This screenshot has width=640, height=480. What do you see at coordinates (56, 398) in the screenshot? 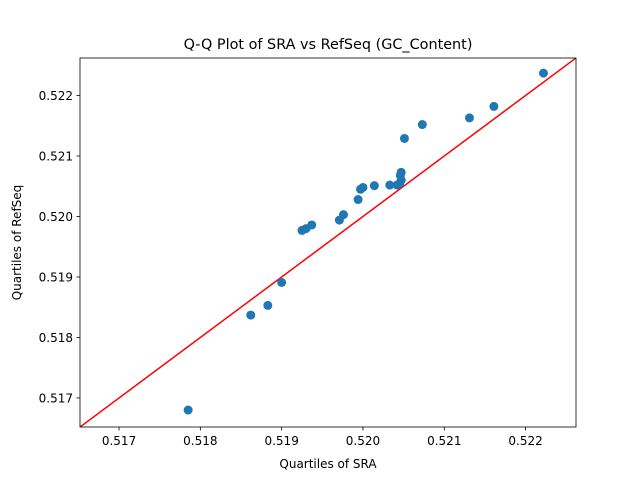
I see `y-tick-label: 0.517` at bounding box center [56, 398].